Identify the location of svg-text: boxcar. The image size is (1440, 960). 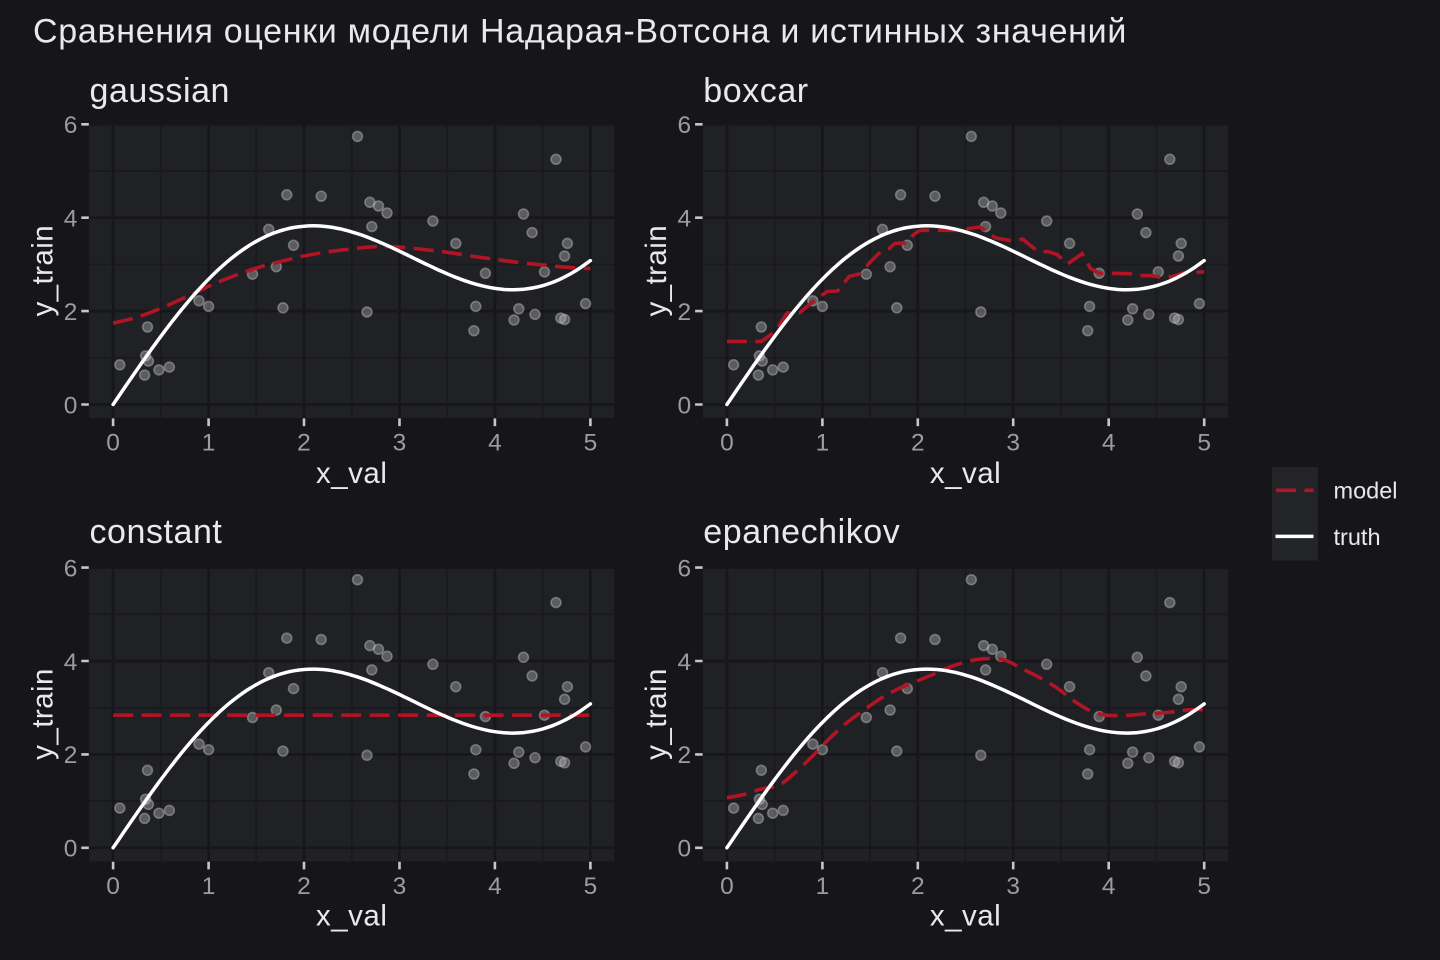
(755, 91).